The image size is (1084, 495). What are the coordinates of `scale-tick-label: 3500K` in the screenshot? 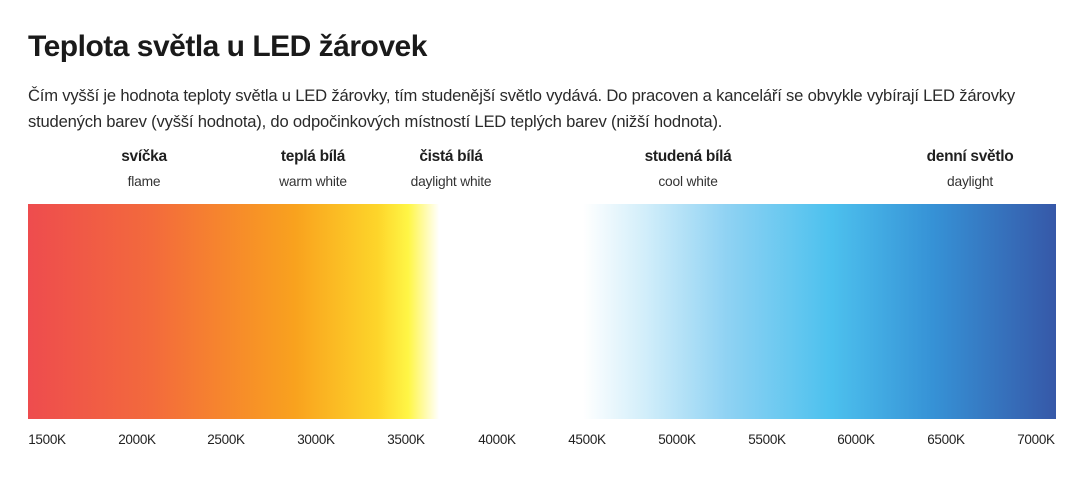 It's located at (406, 439).